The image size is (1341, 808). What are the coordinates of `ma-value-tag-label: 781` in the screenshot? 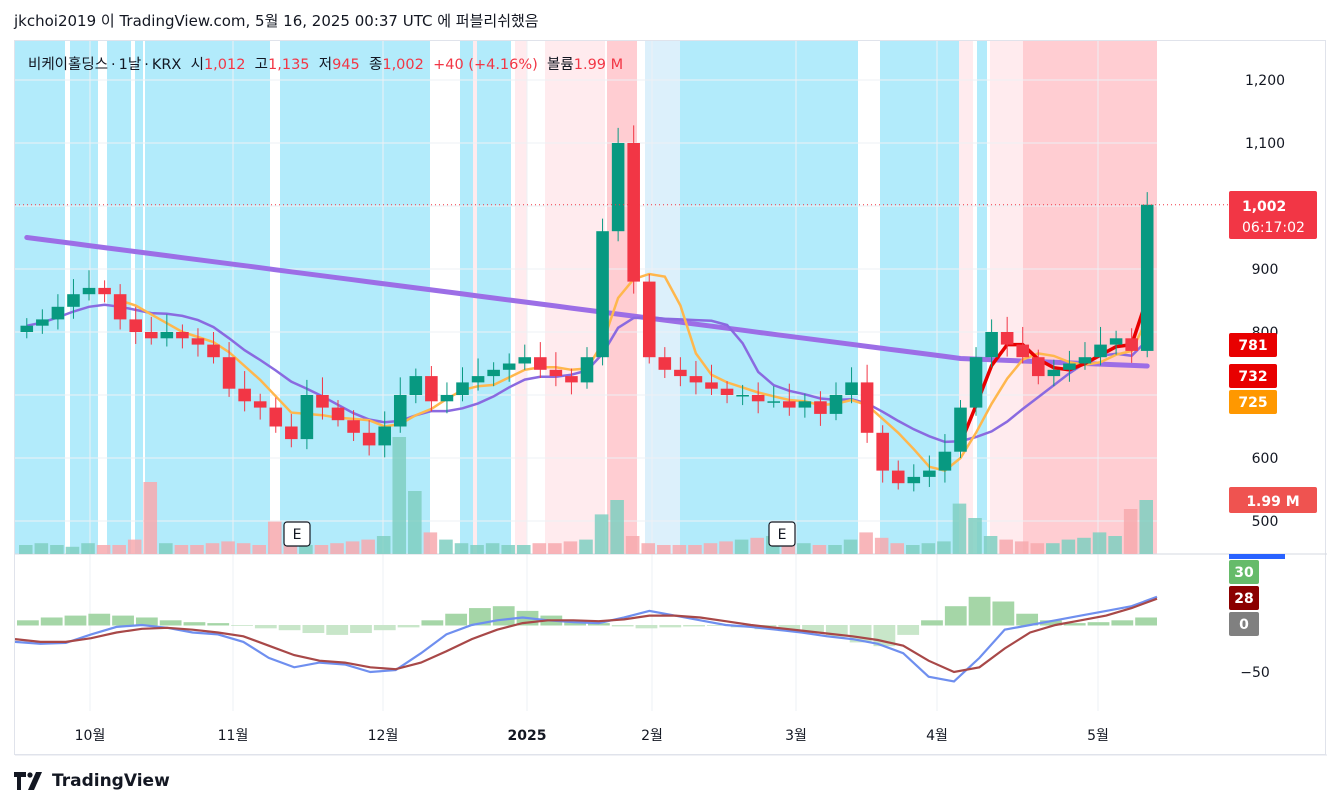 It's located at (1252, 346).